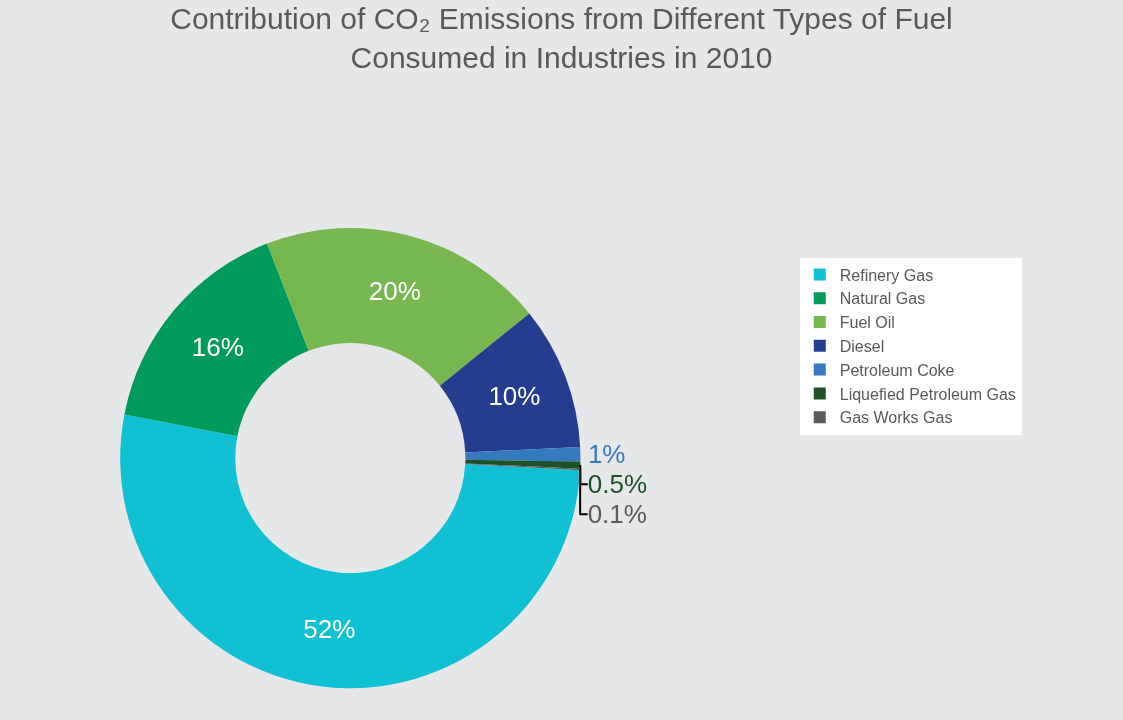  Describe the element at coordinates (606, 454) in the screenshot. I see `data-label: 1%` at that location.